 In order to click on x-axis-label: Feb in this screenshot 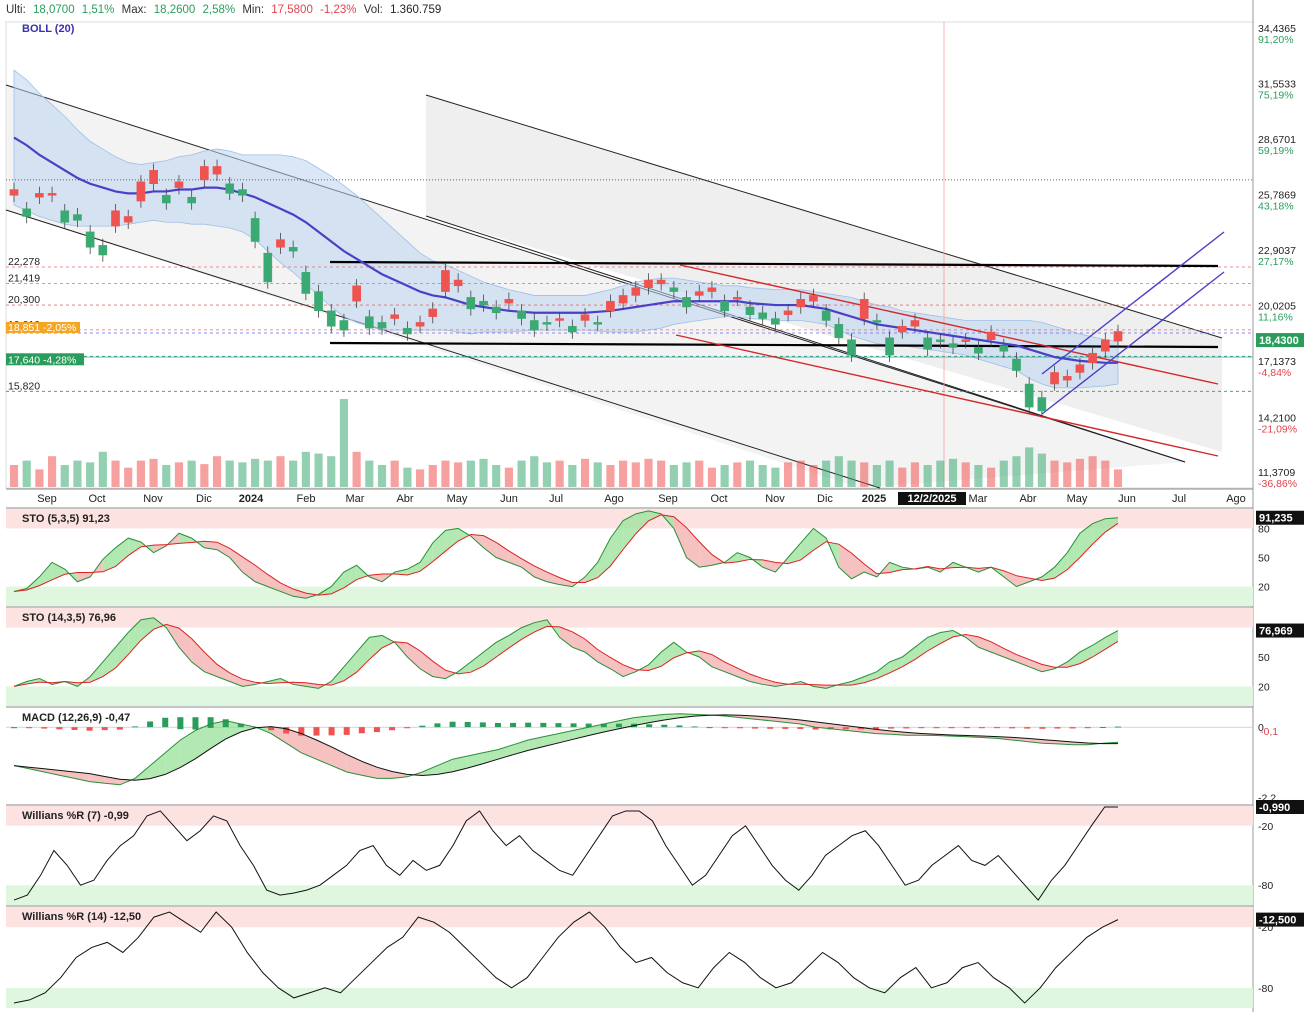, I will do `click(306, 499)`.